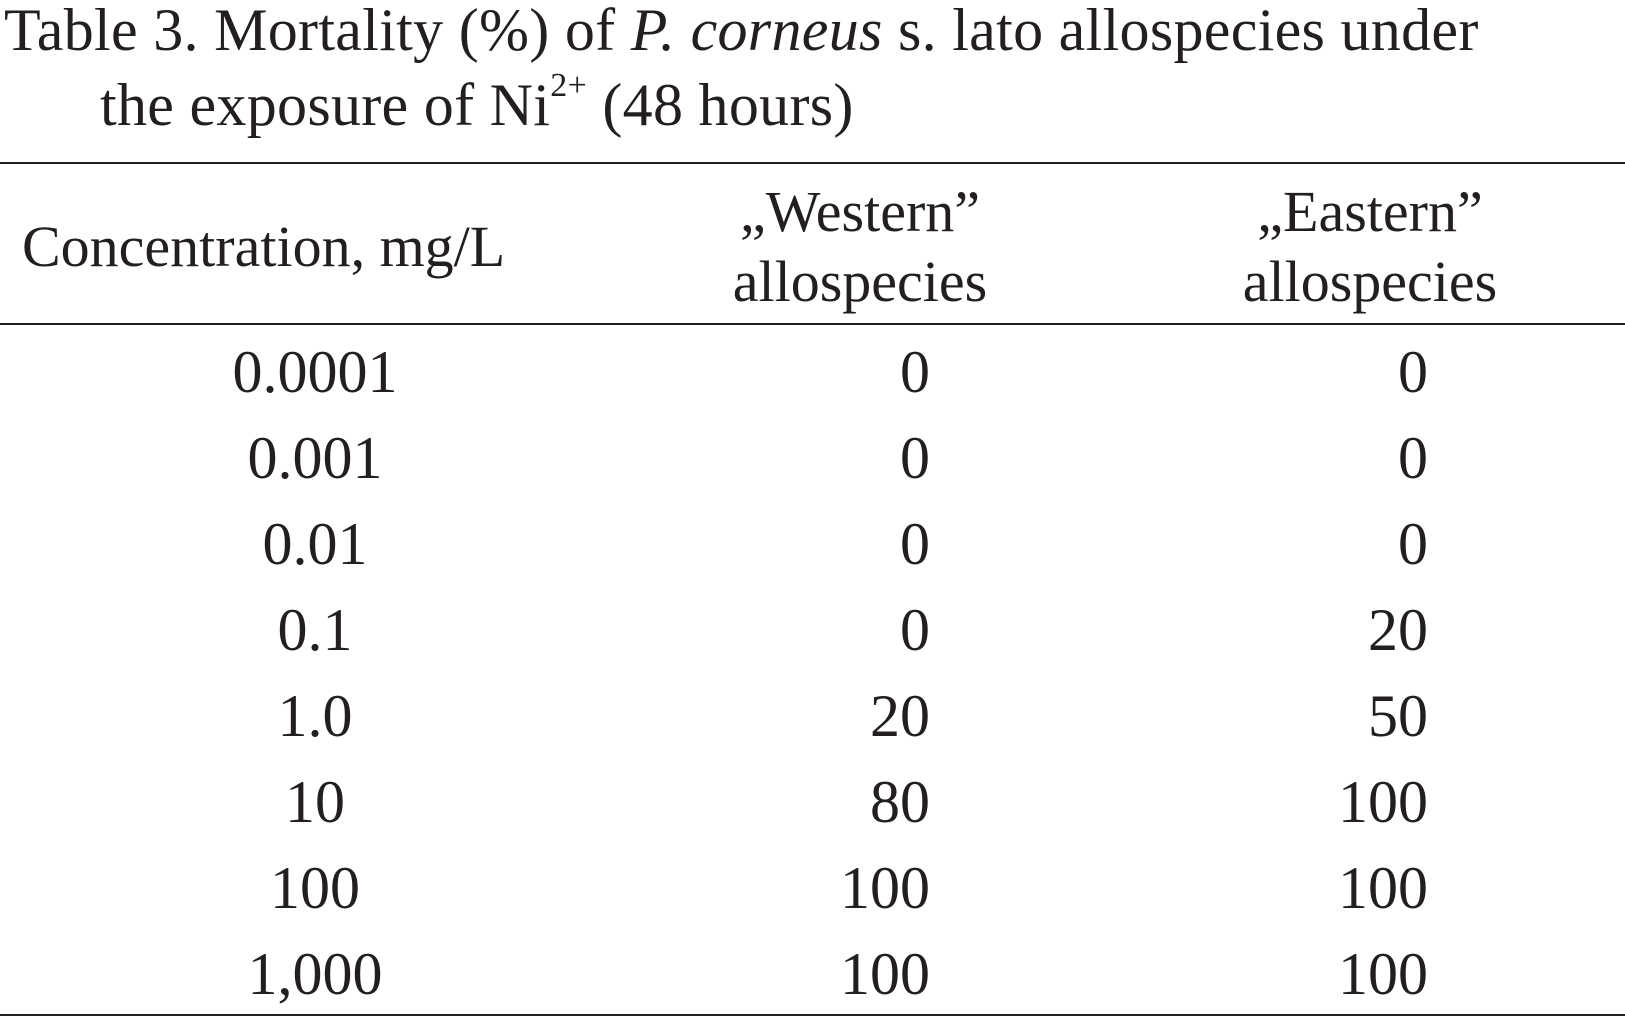 The image size is (1625, 1020). I want to click on header-eastern: „Eastern” allospecies, so click(1370, 247).